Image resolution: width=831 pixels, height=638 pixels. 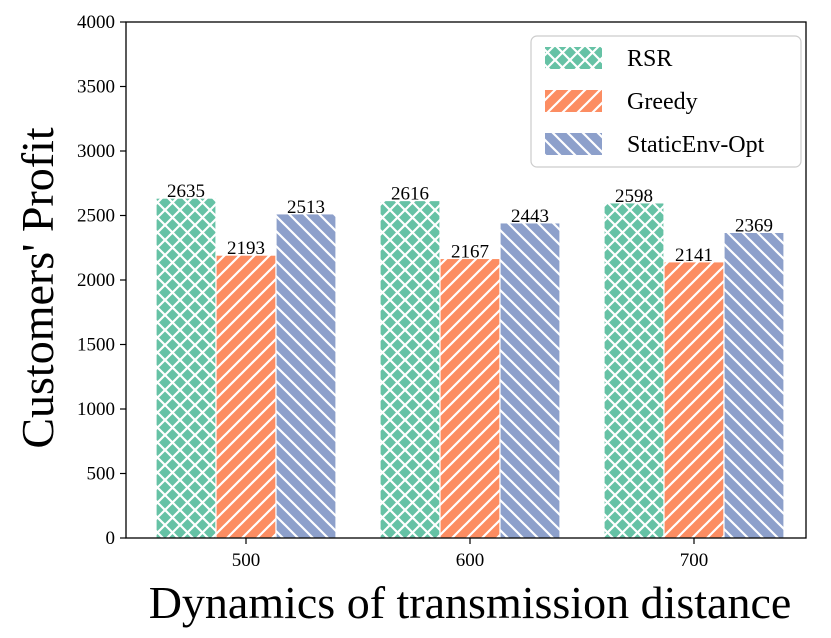 What do you see at coordinates (470, 223) in the screenshot?
I see `data-labels-group: 2635 2193 2513 2616 2167 2443 2598 2141 2369` at bounding box center [470, 223].